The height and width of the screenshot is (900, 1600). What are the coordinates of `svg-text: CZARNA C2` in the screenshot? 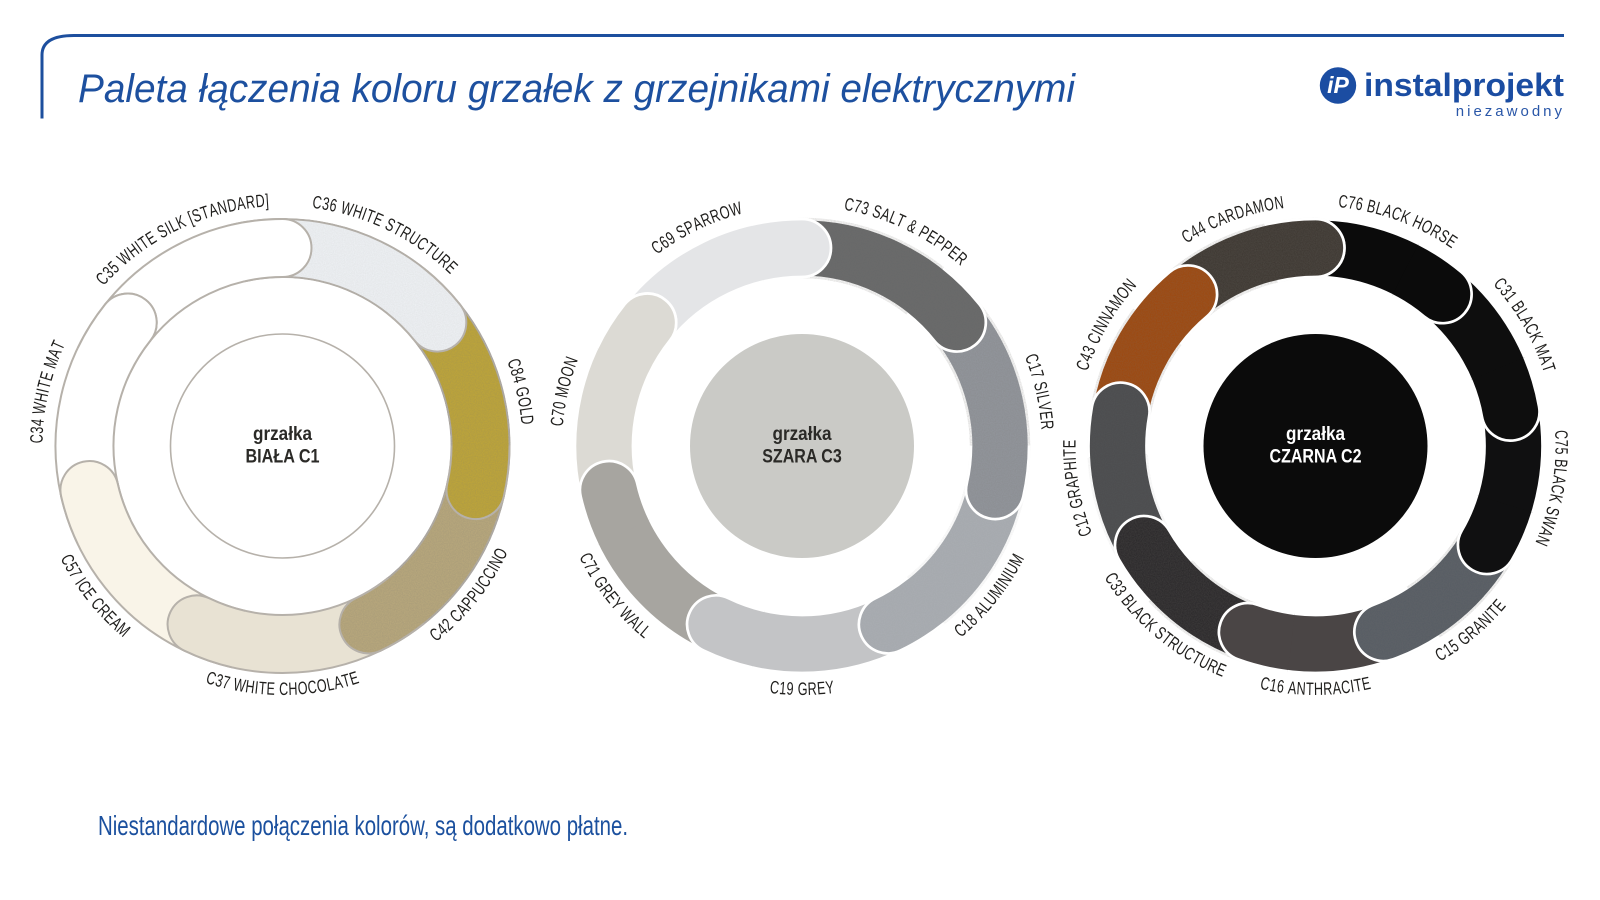 It's located at (1316, 456).